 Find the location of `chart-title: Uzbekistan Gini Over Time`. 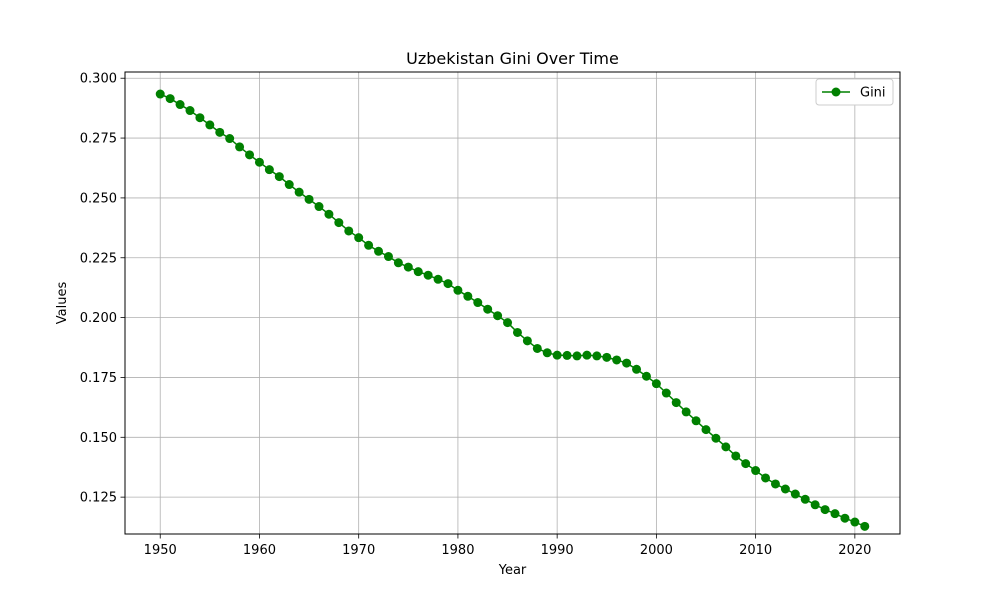

chart-title: Uzbekistan Gini Over Time is located at coordinates (512, 58).